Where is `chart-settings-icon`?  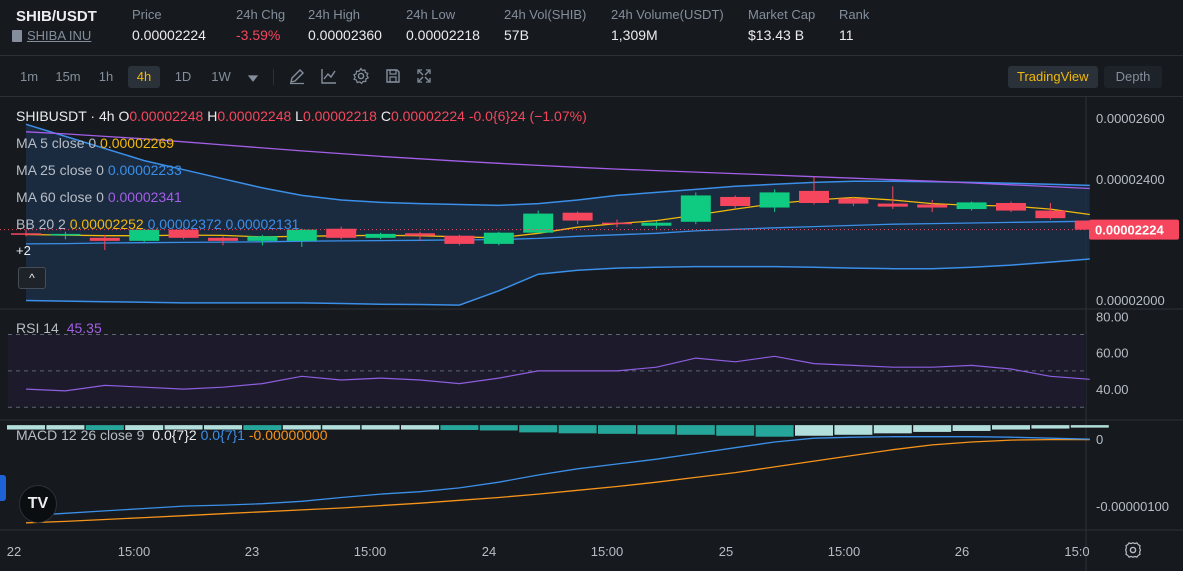 chart-settings-icon is located at coordinates (1133, 550).